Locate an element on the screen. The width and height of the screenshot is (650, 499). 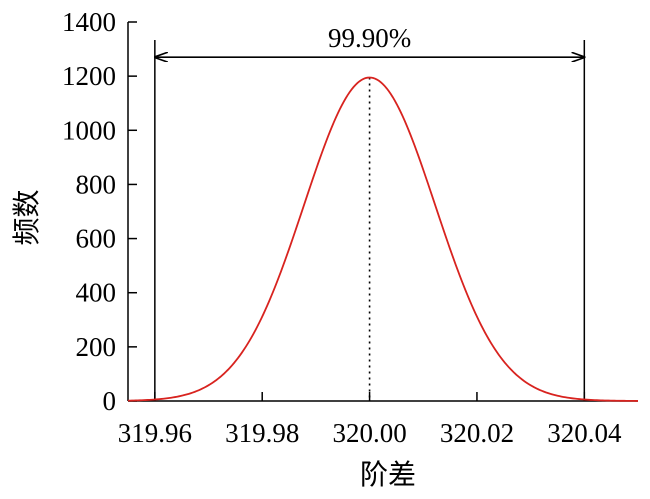
y-tick-label: 400 is located at coordinates (96, 293).